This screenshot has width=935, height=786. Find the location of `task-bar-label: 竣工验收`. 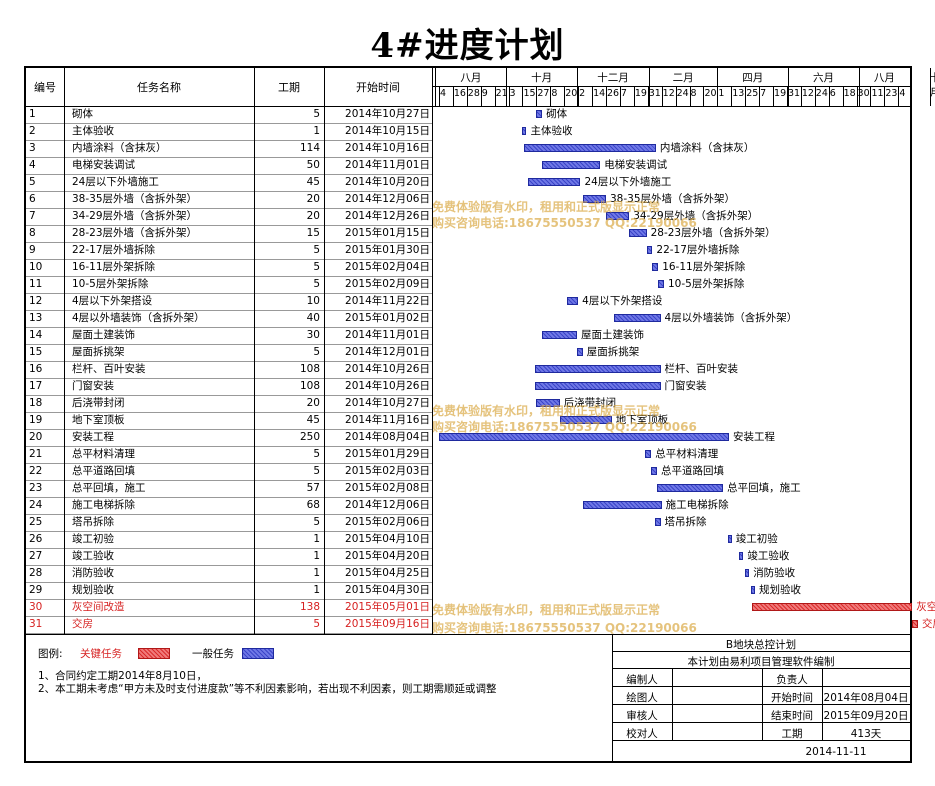

task-bar-label: 竣工验收 is located at coordinates (768, 556).